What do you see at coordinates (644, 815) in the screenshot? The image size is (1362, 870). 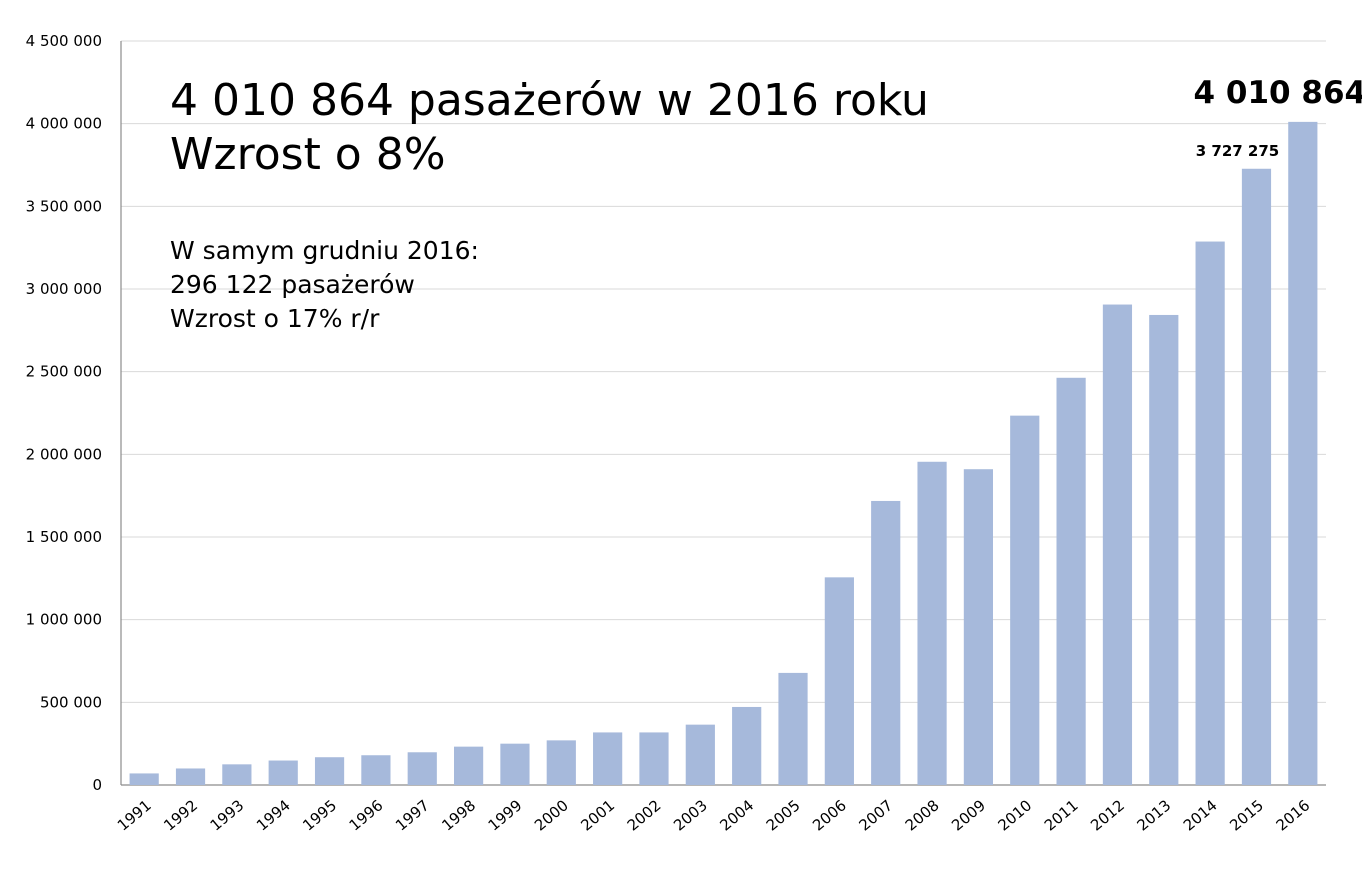 I see `x-tick-label: 2002` at bounding box center [644, 815].